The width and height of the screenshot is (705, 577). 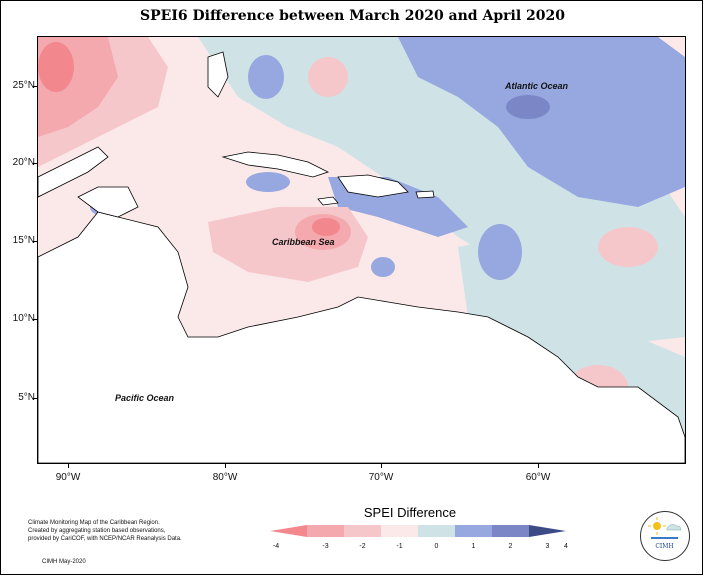 I want to click on footer-source: CIMH May-2020, so click(x=64, y=562).